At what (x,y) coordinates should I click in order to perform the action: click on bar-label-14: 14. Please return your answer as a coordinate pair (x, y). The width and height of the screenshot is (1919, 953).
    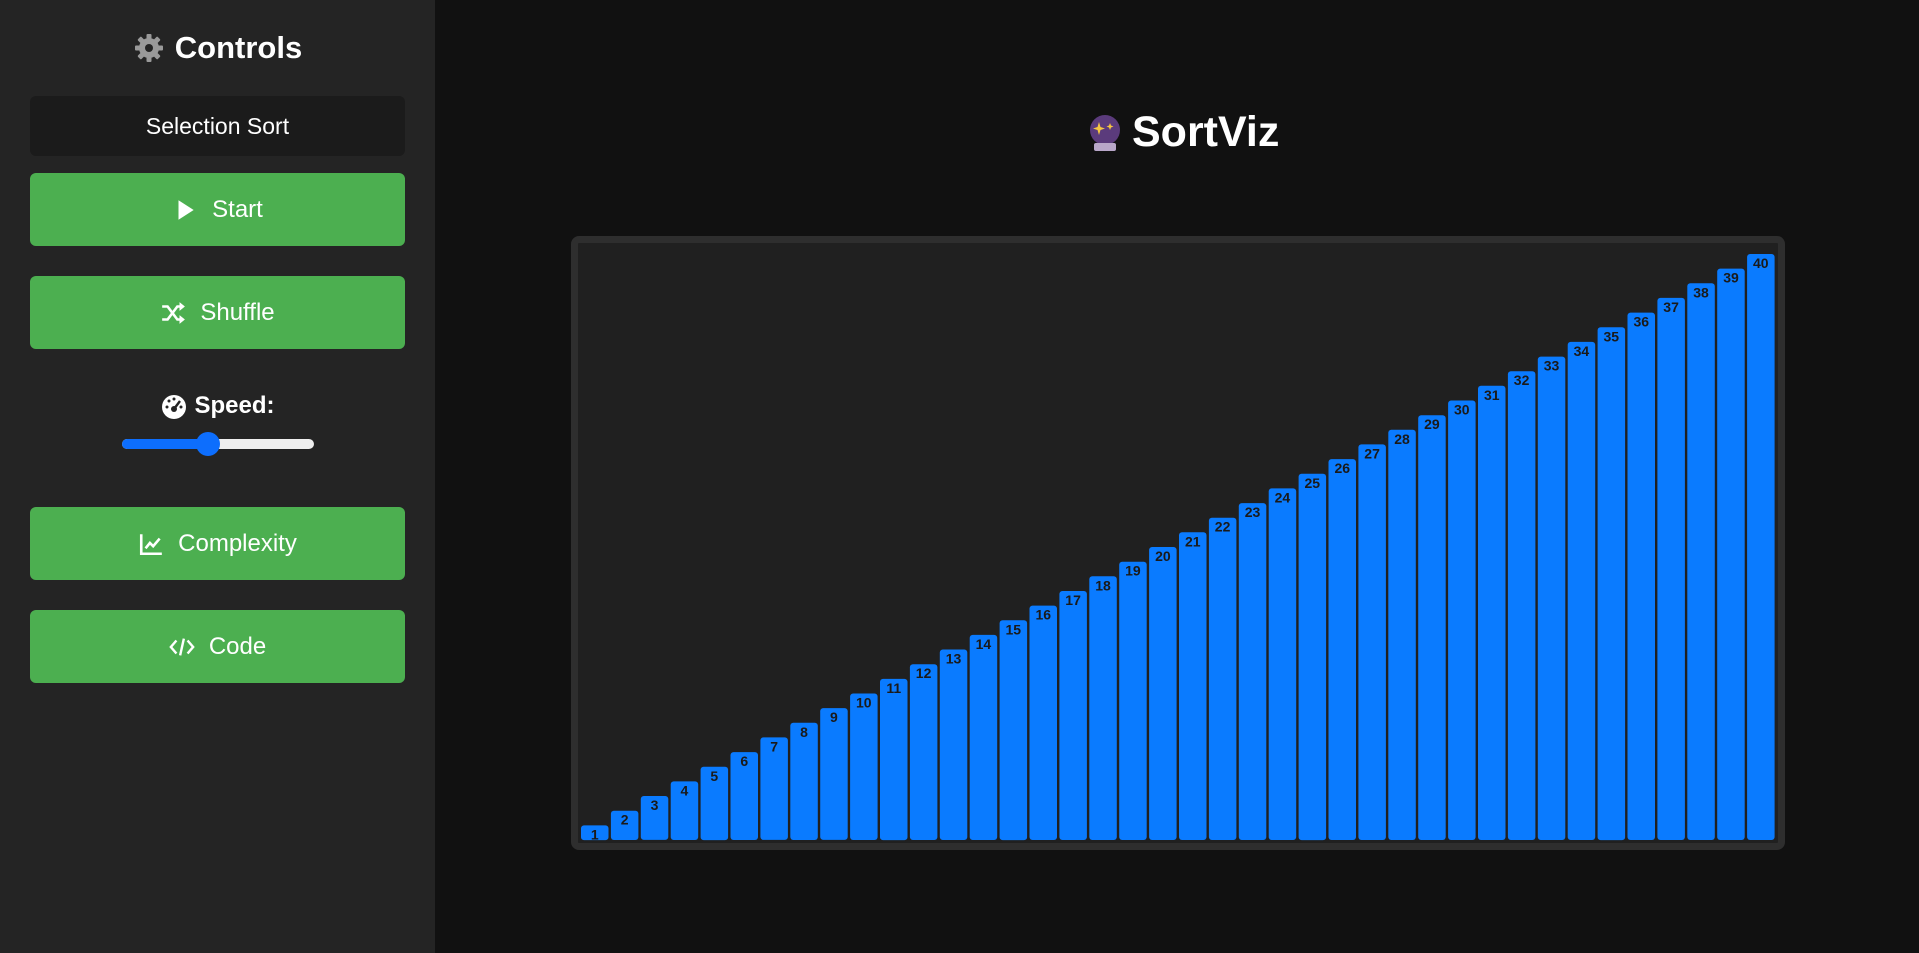
    Looking at the image, I should click on (984, 644).